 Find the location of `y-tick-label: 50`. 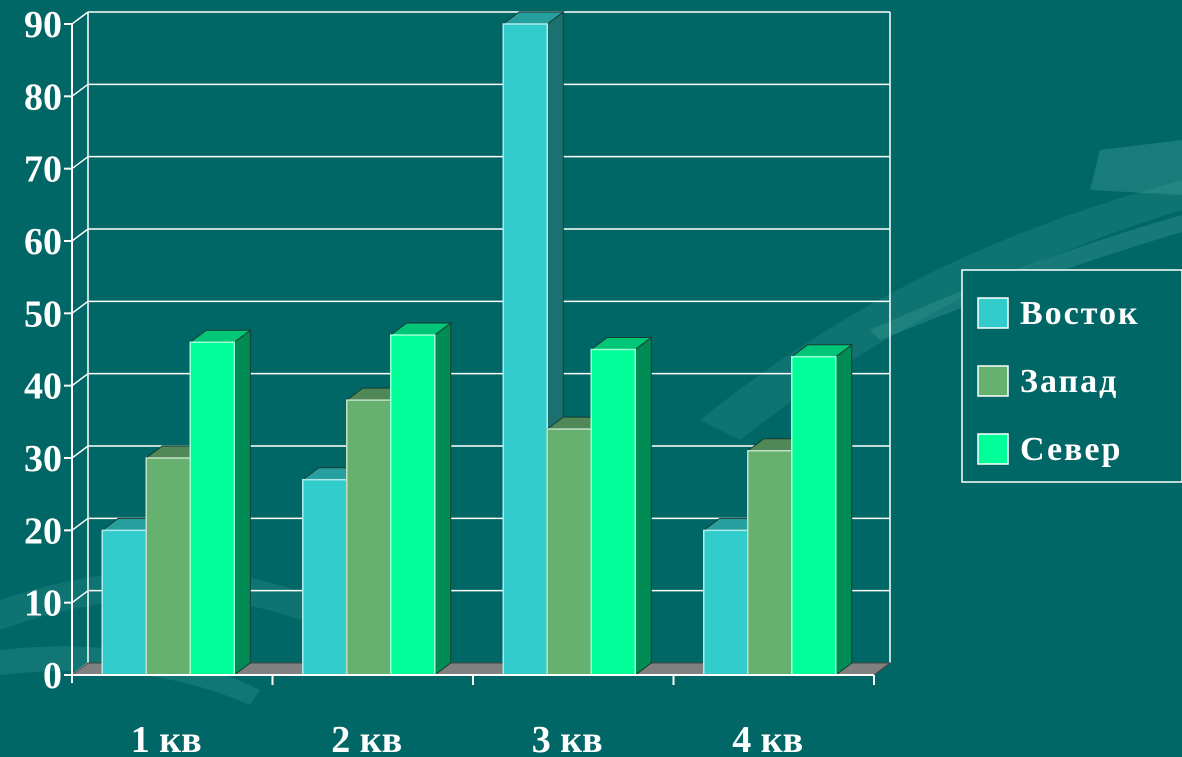

y-tick-label: 50 is located at coordinates (43, 314).